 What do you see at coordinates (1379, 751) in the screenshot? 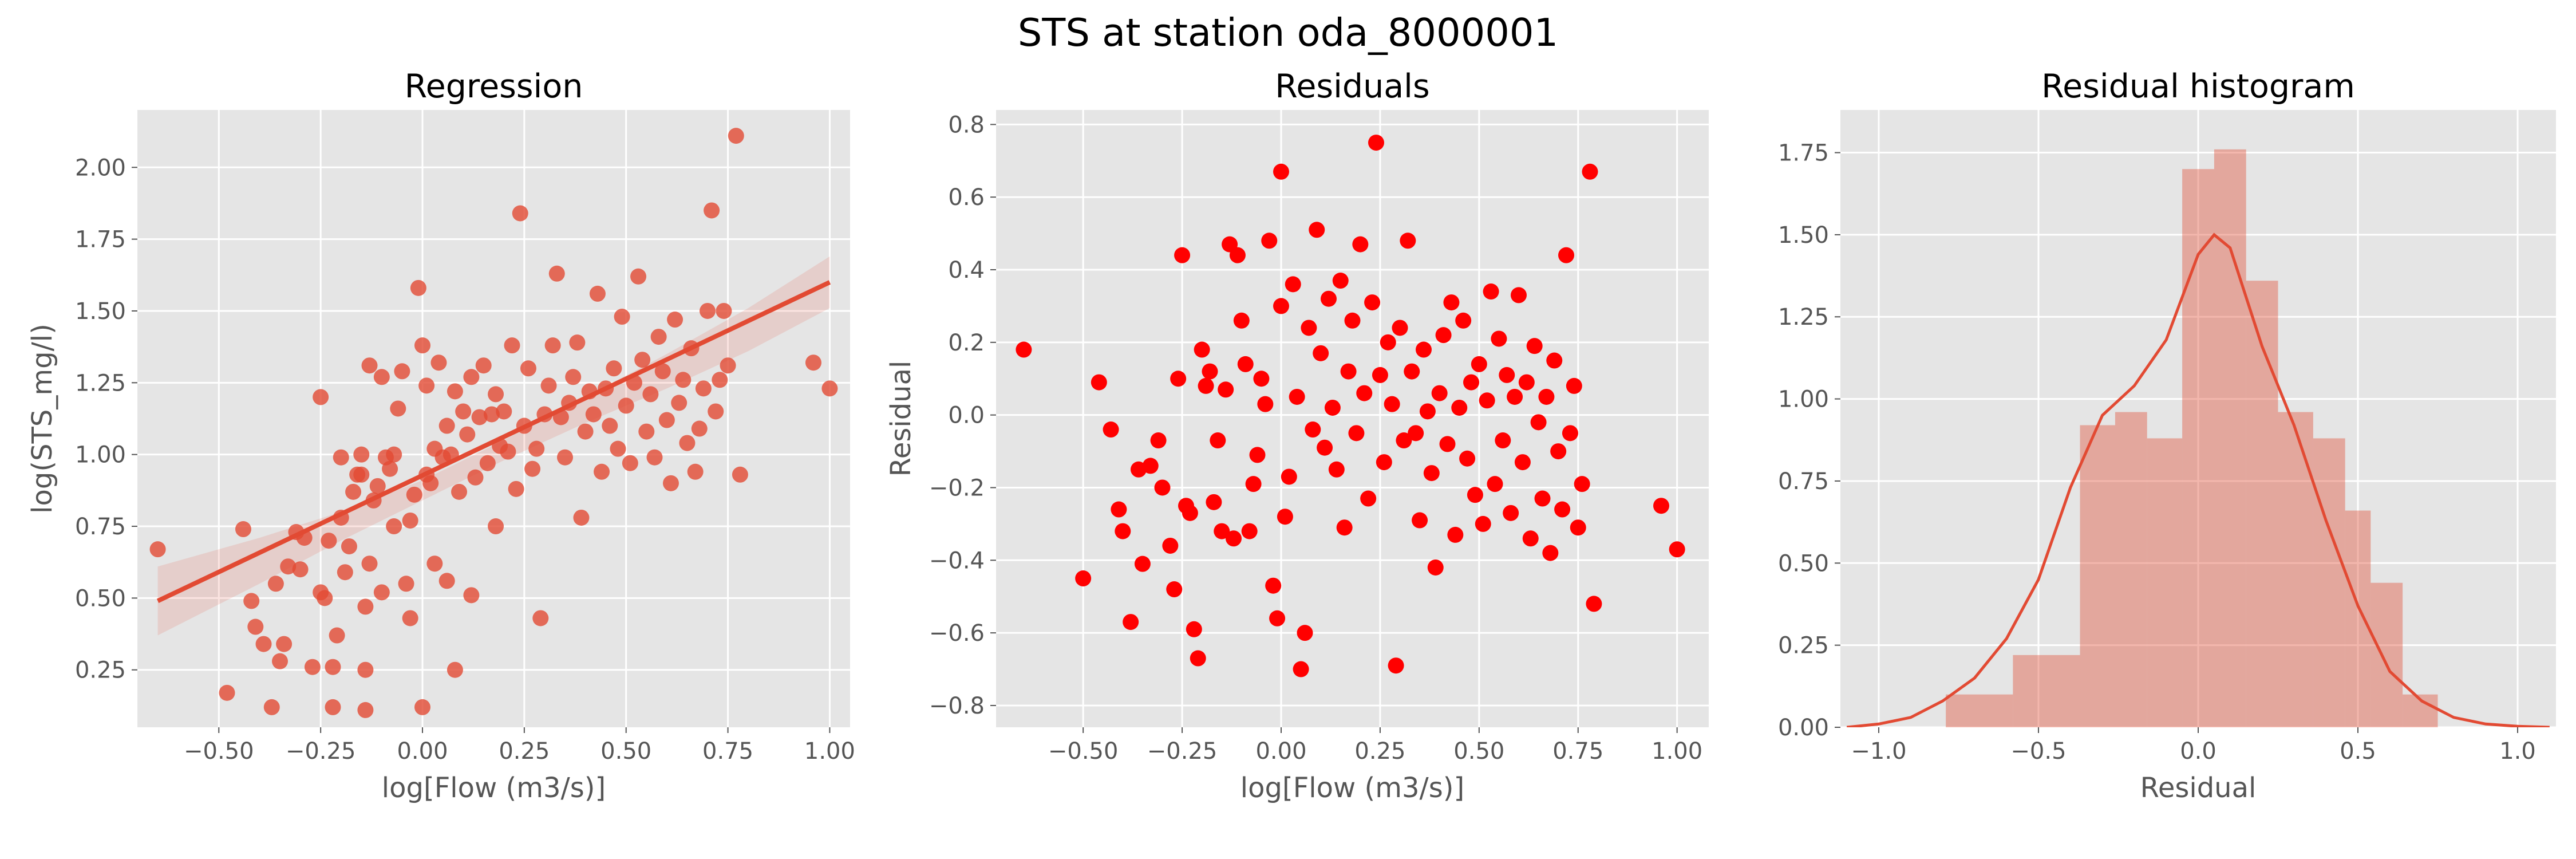
I see `x-tick-label: 0.25` at bounding box center [1379, 751].